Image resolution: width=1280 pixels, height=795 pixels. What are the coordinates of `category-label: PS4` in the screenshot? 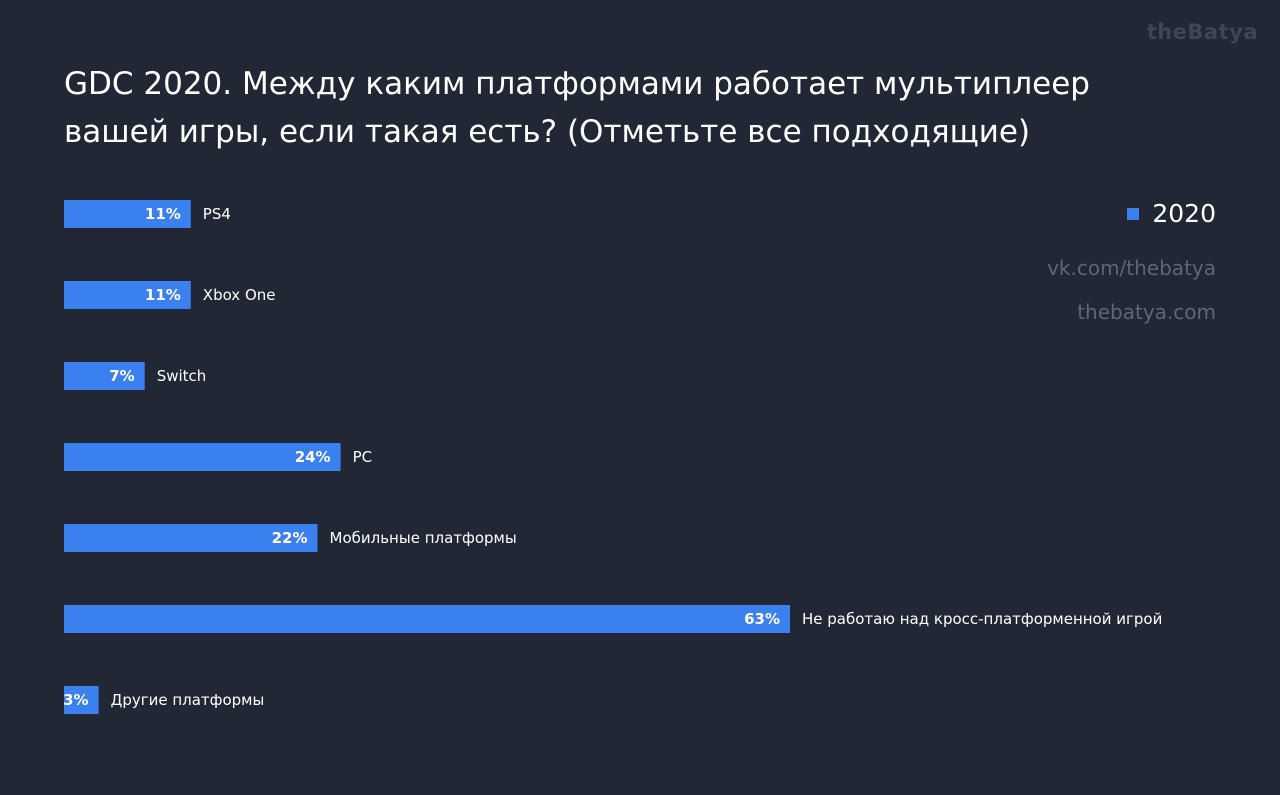 It's located at (217, 214).